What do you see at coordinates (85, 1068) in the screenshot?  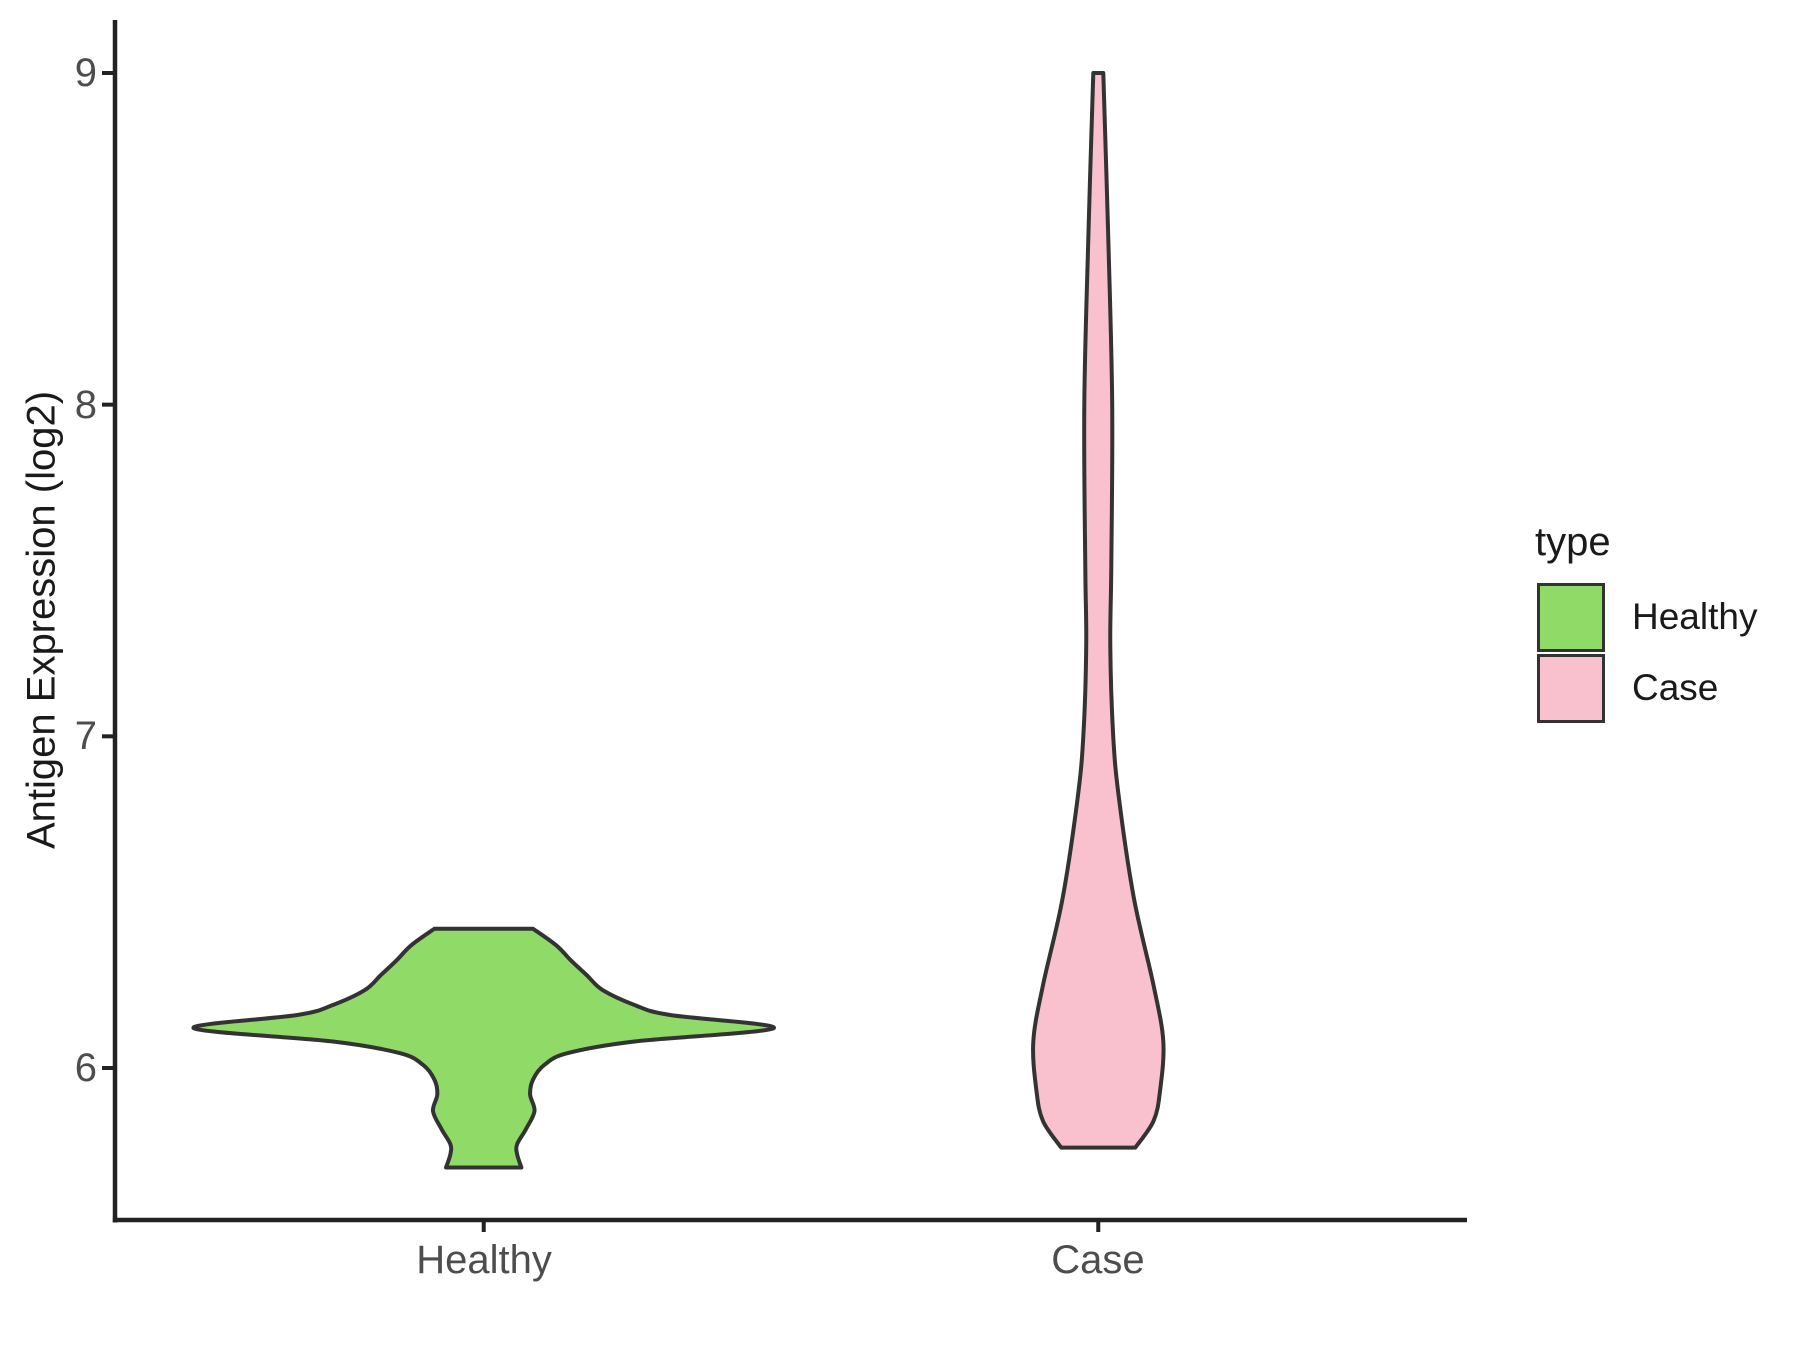 I see `y-tick-label: 6` at bounding box center [85, 1068].